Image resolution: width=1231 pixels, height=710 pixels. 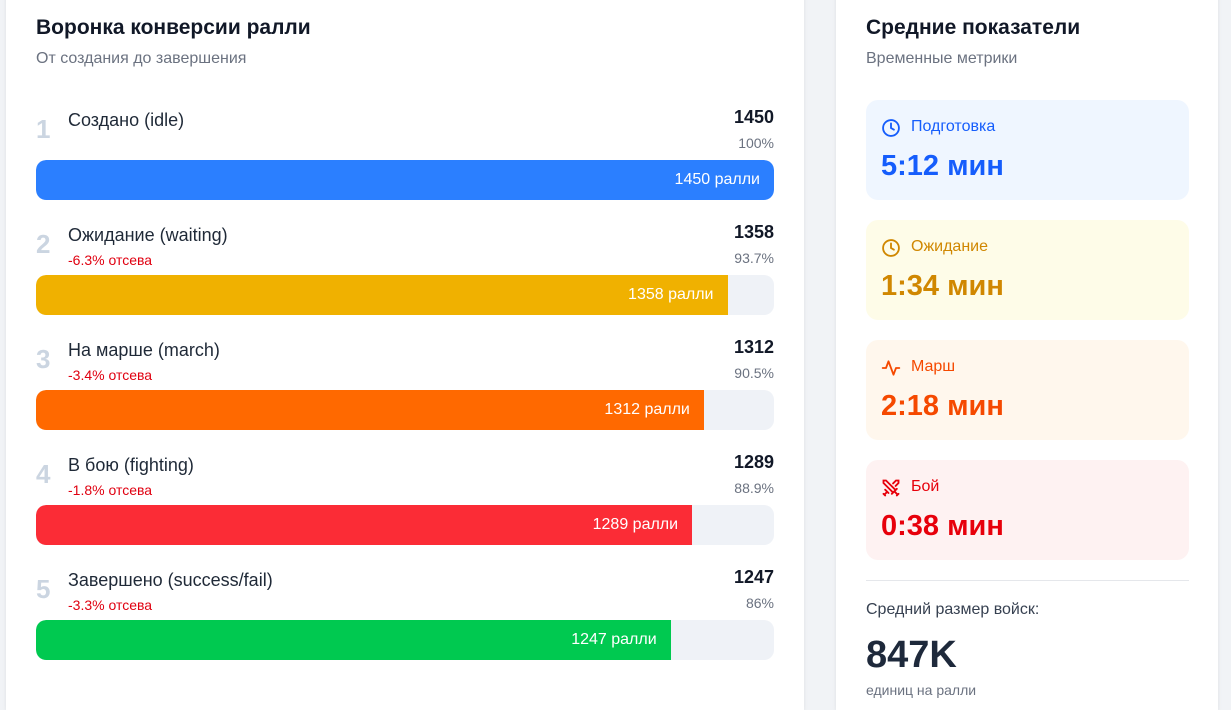 I want to click on metric-label: Подготовка, so click(x=953, y=126).